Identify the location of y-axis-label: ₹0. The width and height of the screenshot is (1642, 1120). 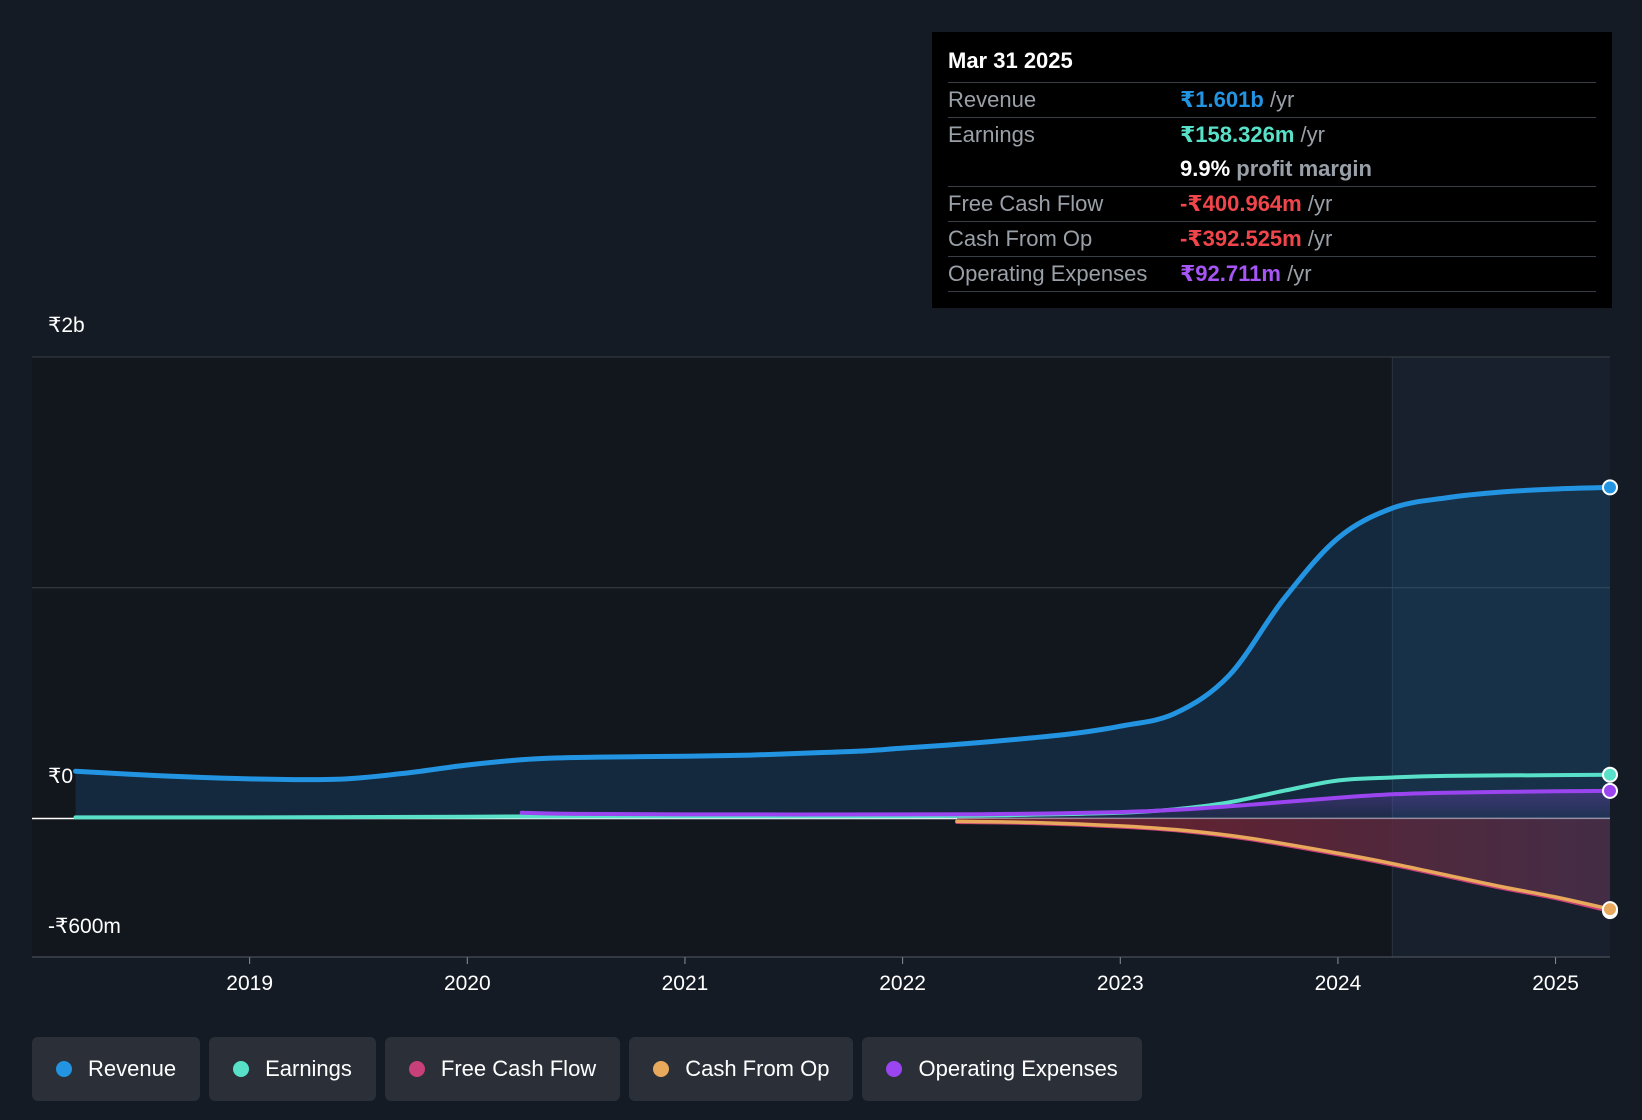
(60, 776).